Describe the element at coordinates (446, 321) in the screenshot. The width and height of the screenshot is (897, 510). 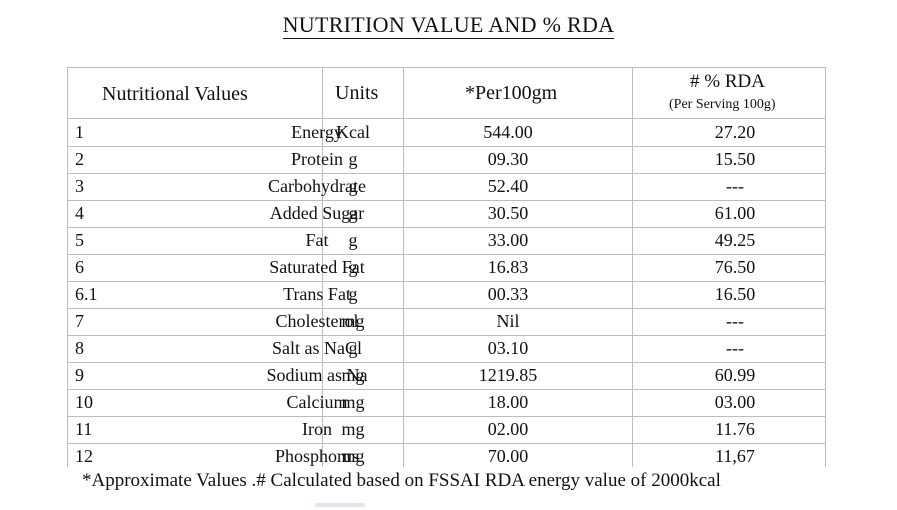
I see `table-row: 7 Cholesterol mg Nil ---` at that location.